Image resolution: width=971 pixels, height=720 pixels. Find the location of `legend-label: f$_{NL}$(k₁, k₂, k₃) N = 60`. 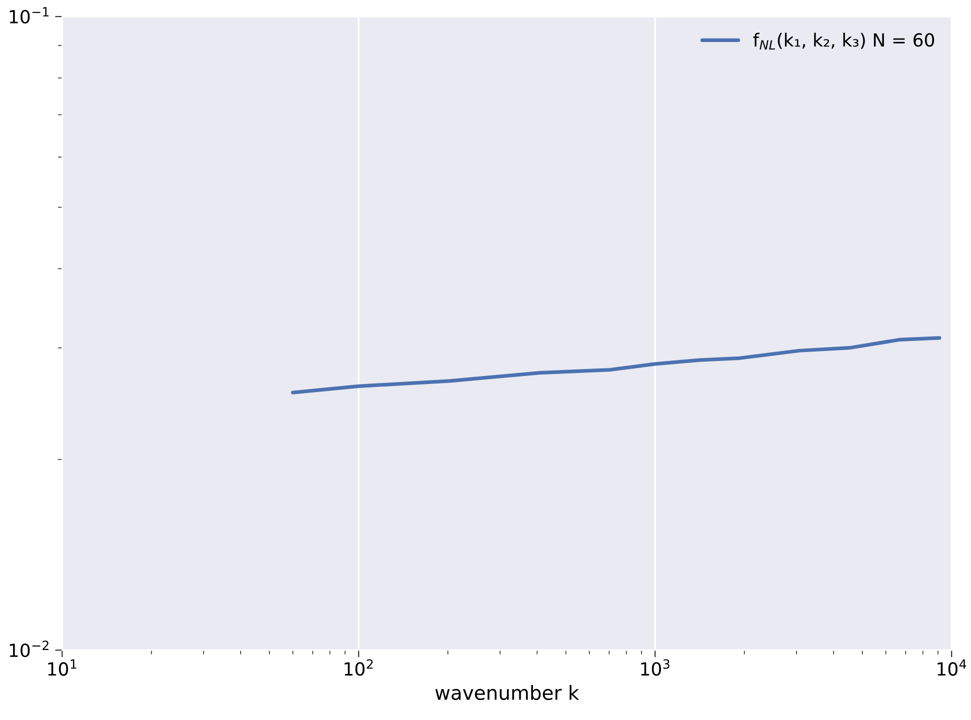

legend-label: f$_{NL}$(k₁, k₂, k₃) N = 60 is located at coordinates (843, 41).